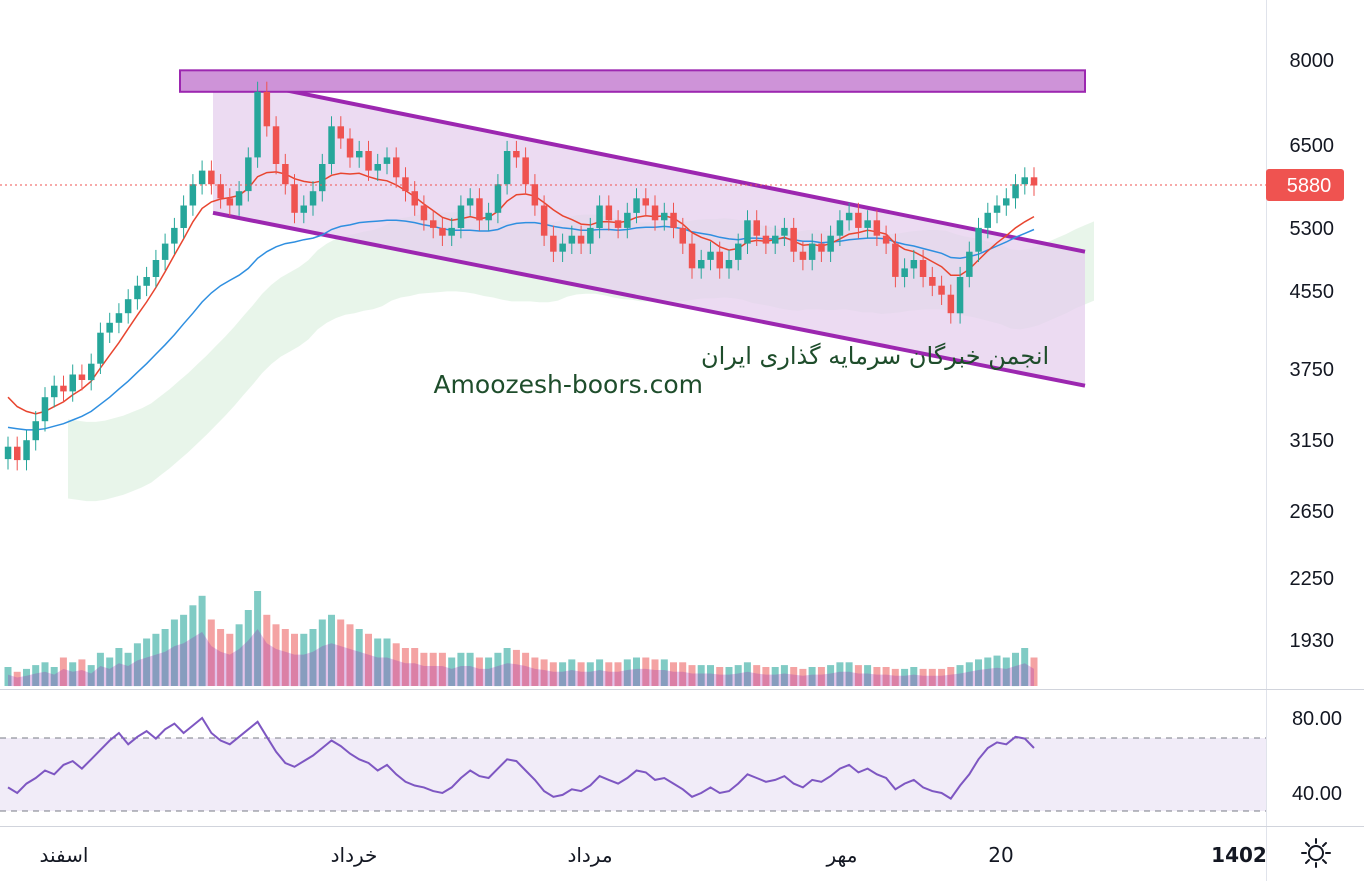 The image size is (1364, 881). What do you see at coordinates (568, 384) in the screenshot?
I see `watermark-url: Amoozesh-boors.com` at bounding box center [568, 384].